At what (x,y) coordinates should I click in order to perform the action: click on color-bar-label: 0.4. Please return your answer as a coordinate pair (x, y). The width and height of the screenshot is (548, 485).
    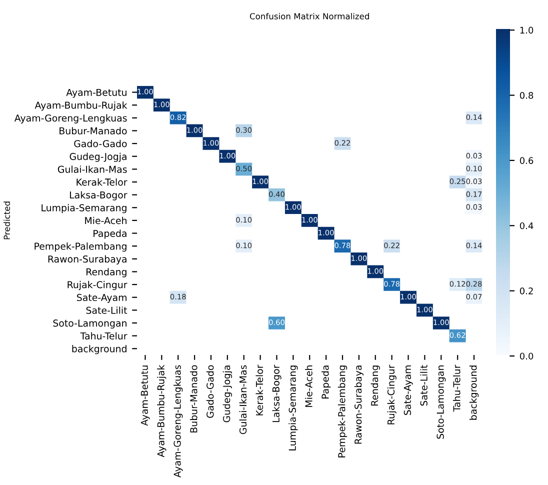
    Looking at the image, I should click on (527, 226).